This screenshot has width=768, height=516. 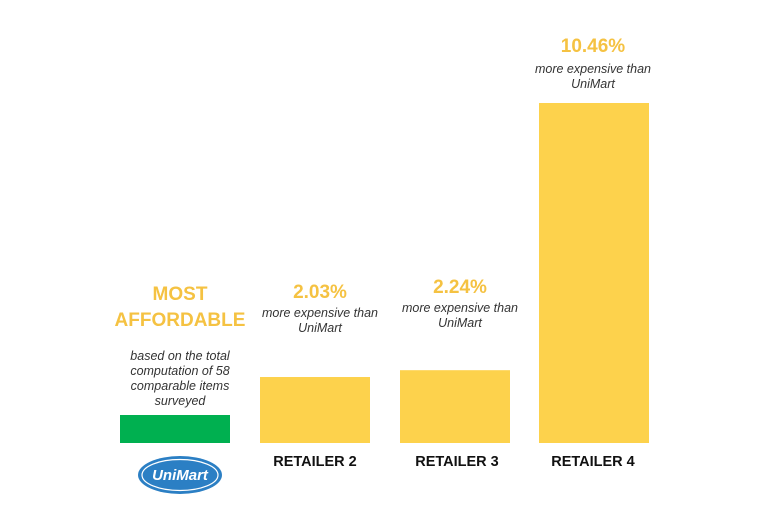 I want to click on baseline-note-line-2: computation of 58, so click(x=180, y=371).